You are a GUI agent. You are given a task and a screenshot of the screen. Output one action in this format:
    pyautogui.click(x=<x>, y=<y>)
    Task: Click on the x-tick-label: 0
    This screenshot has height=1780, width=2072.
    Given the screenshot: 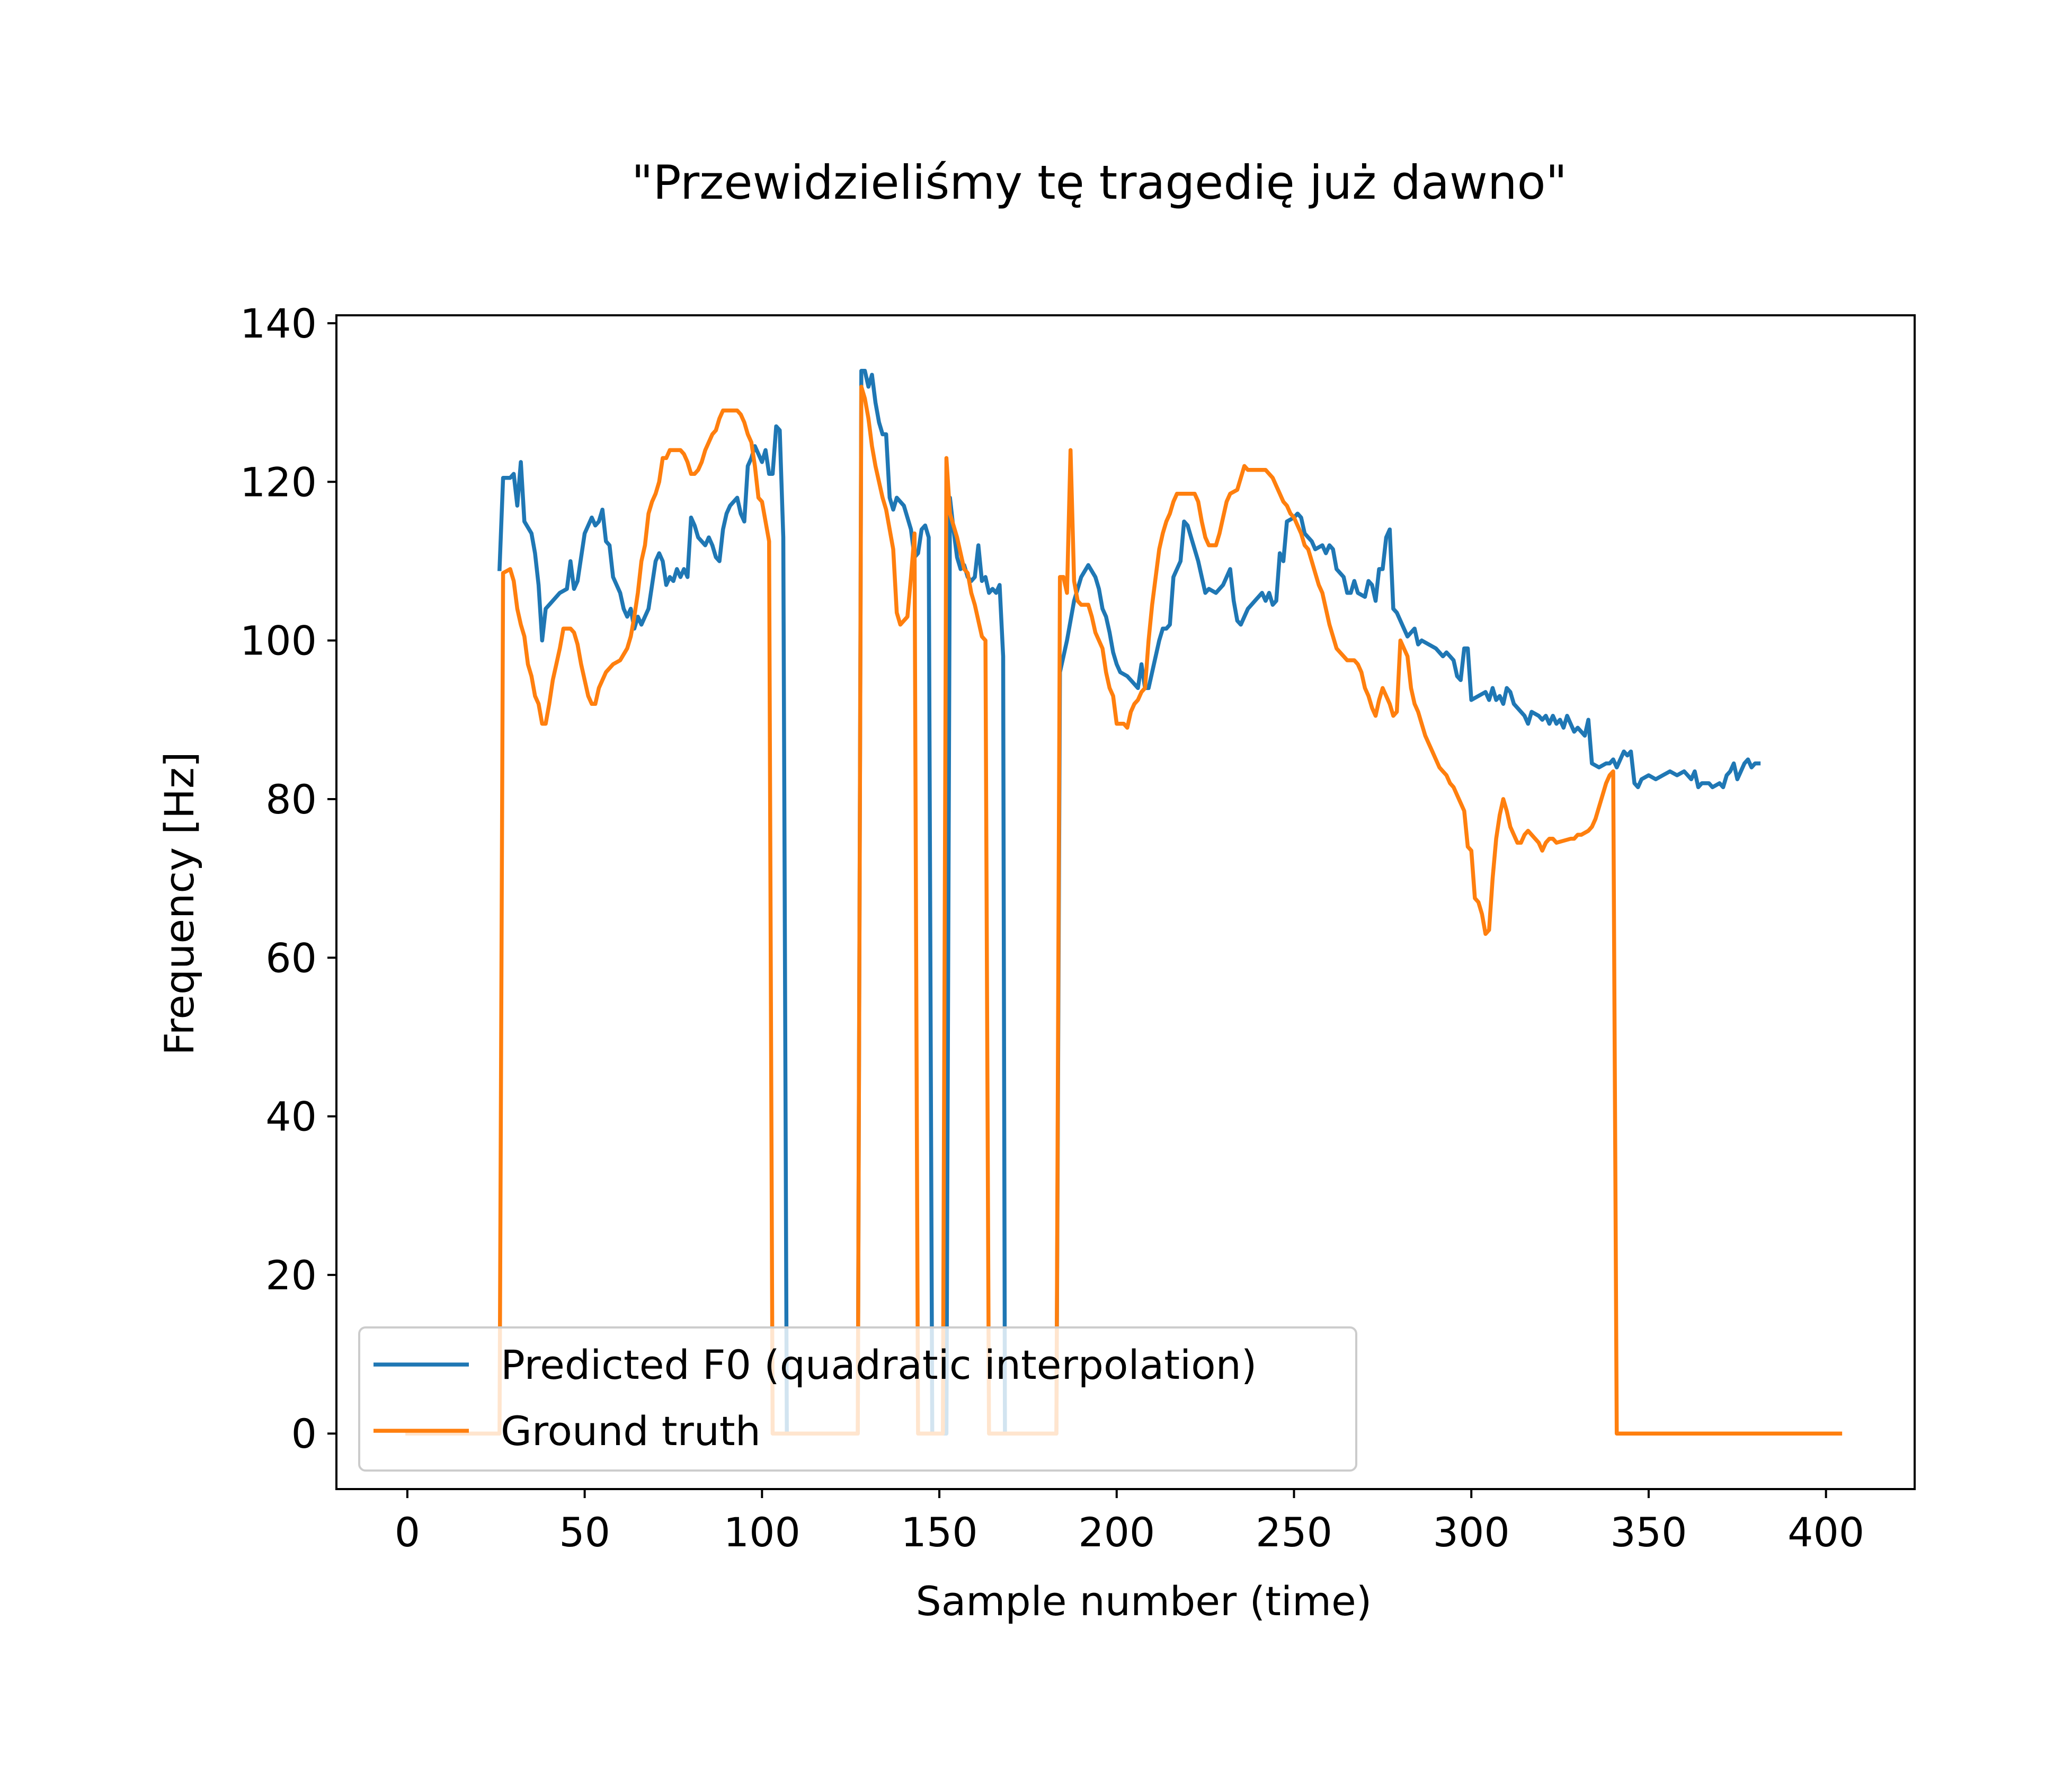 What is the action you would take?
    pyautogui.click(x=407, y=1532)
    